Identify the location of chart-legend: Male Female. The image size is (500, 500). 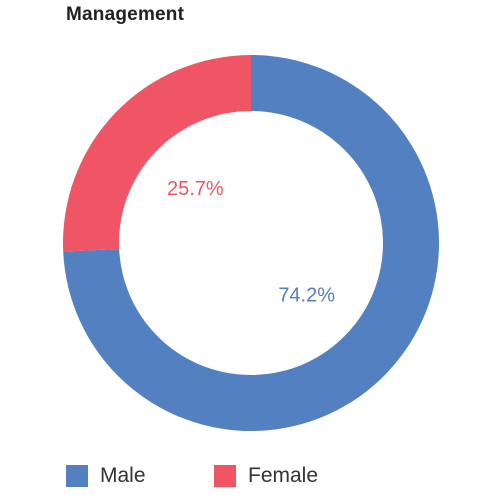
(250, 476).